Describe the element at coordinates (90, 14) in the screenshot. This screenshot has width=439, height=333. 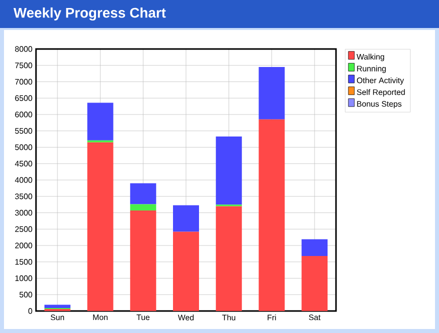
I see `chart-title: Weekly Progress Chart` at that location.